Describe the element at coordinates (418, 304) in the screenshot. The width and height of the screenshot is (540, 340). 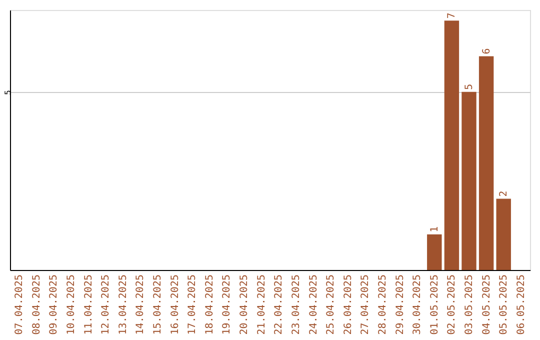
I see `x-tick-label: 30.04.2025` at that location.